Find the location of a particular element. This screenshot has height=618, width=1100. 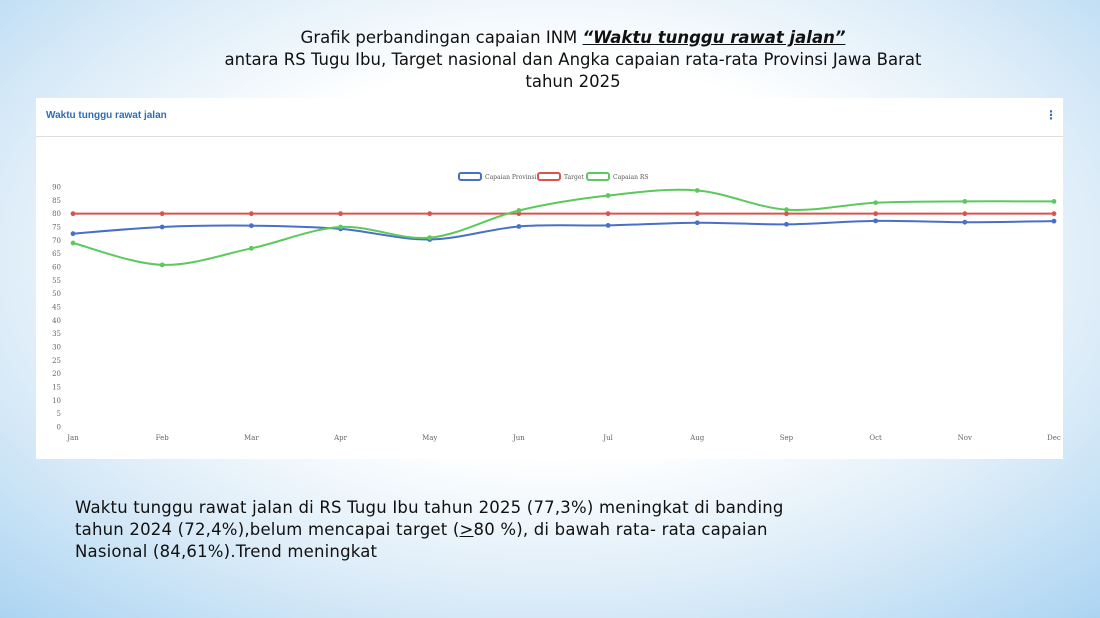

x-tick-label: Jan is located at coordinates (72, 438).